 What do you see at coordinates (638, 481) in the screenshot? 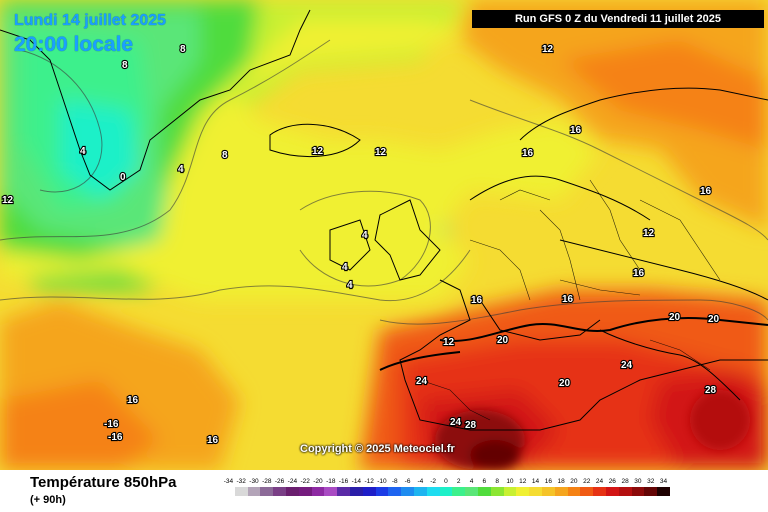
I see `scale-value: 30` at bounding box center [638, 481].